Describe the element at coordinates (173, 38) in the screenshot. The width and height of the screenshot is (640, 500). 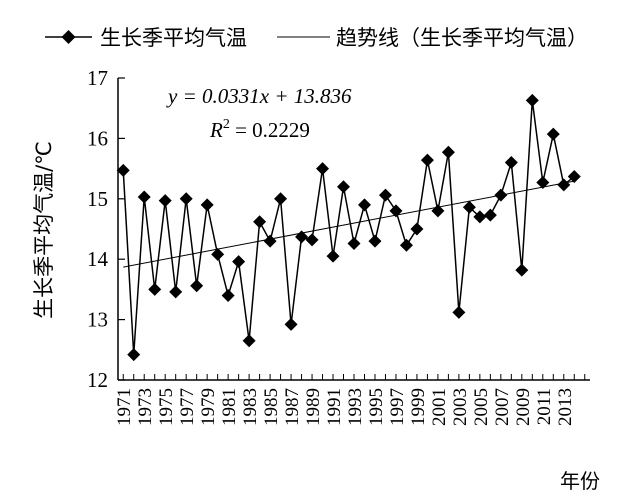
I see `legend-series-label: 生长季平均气温` at that location.